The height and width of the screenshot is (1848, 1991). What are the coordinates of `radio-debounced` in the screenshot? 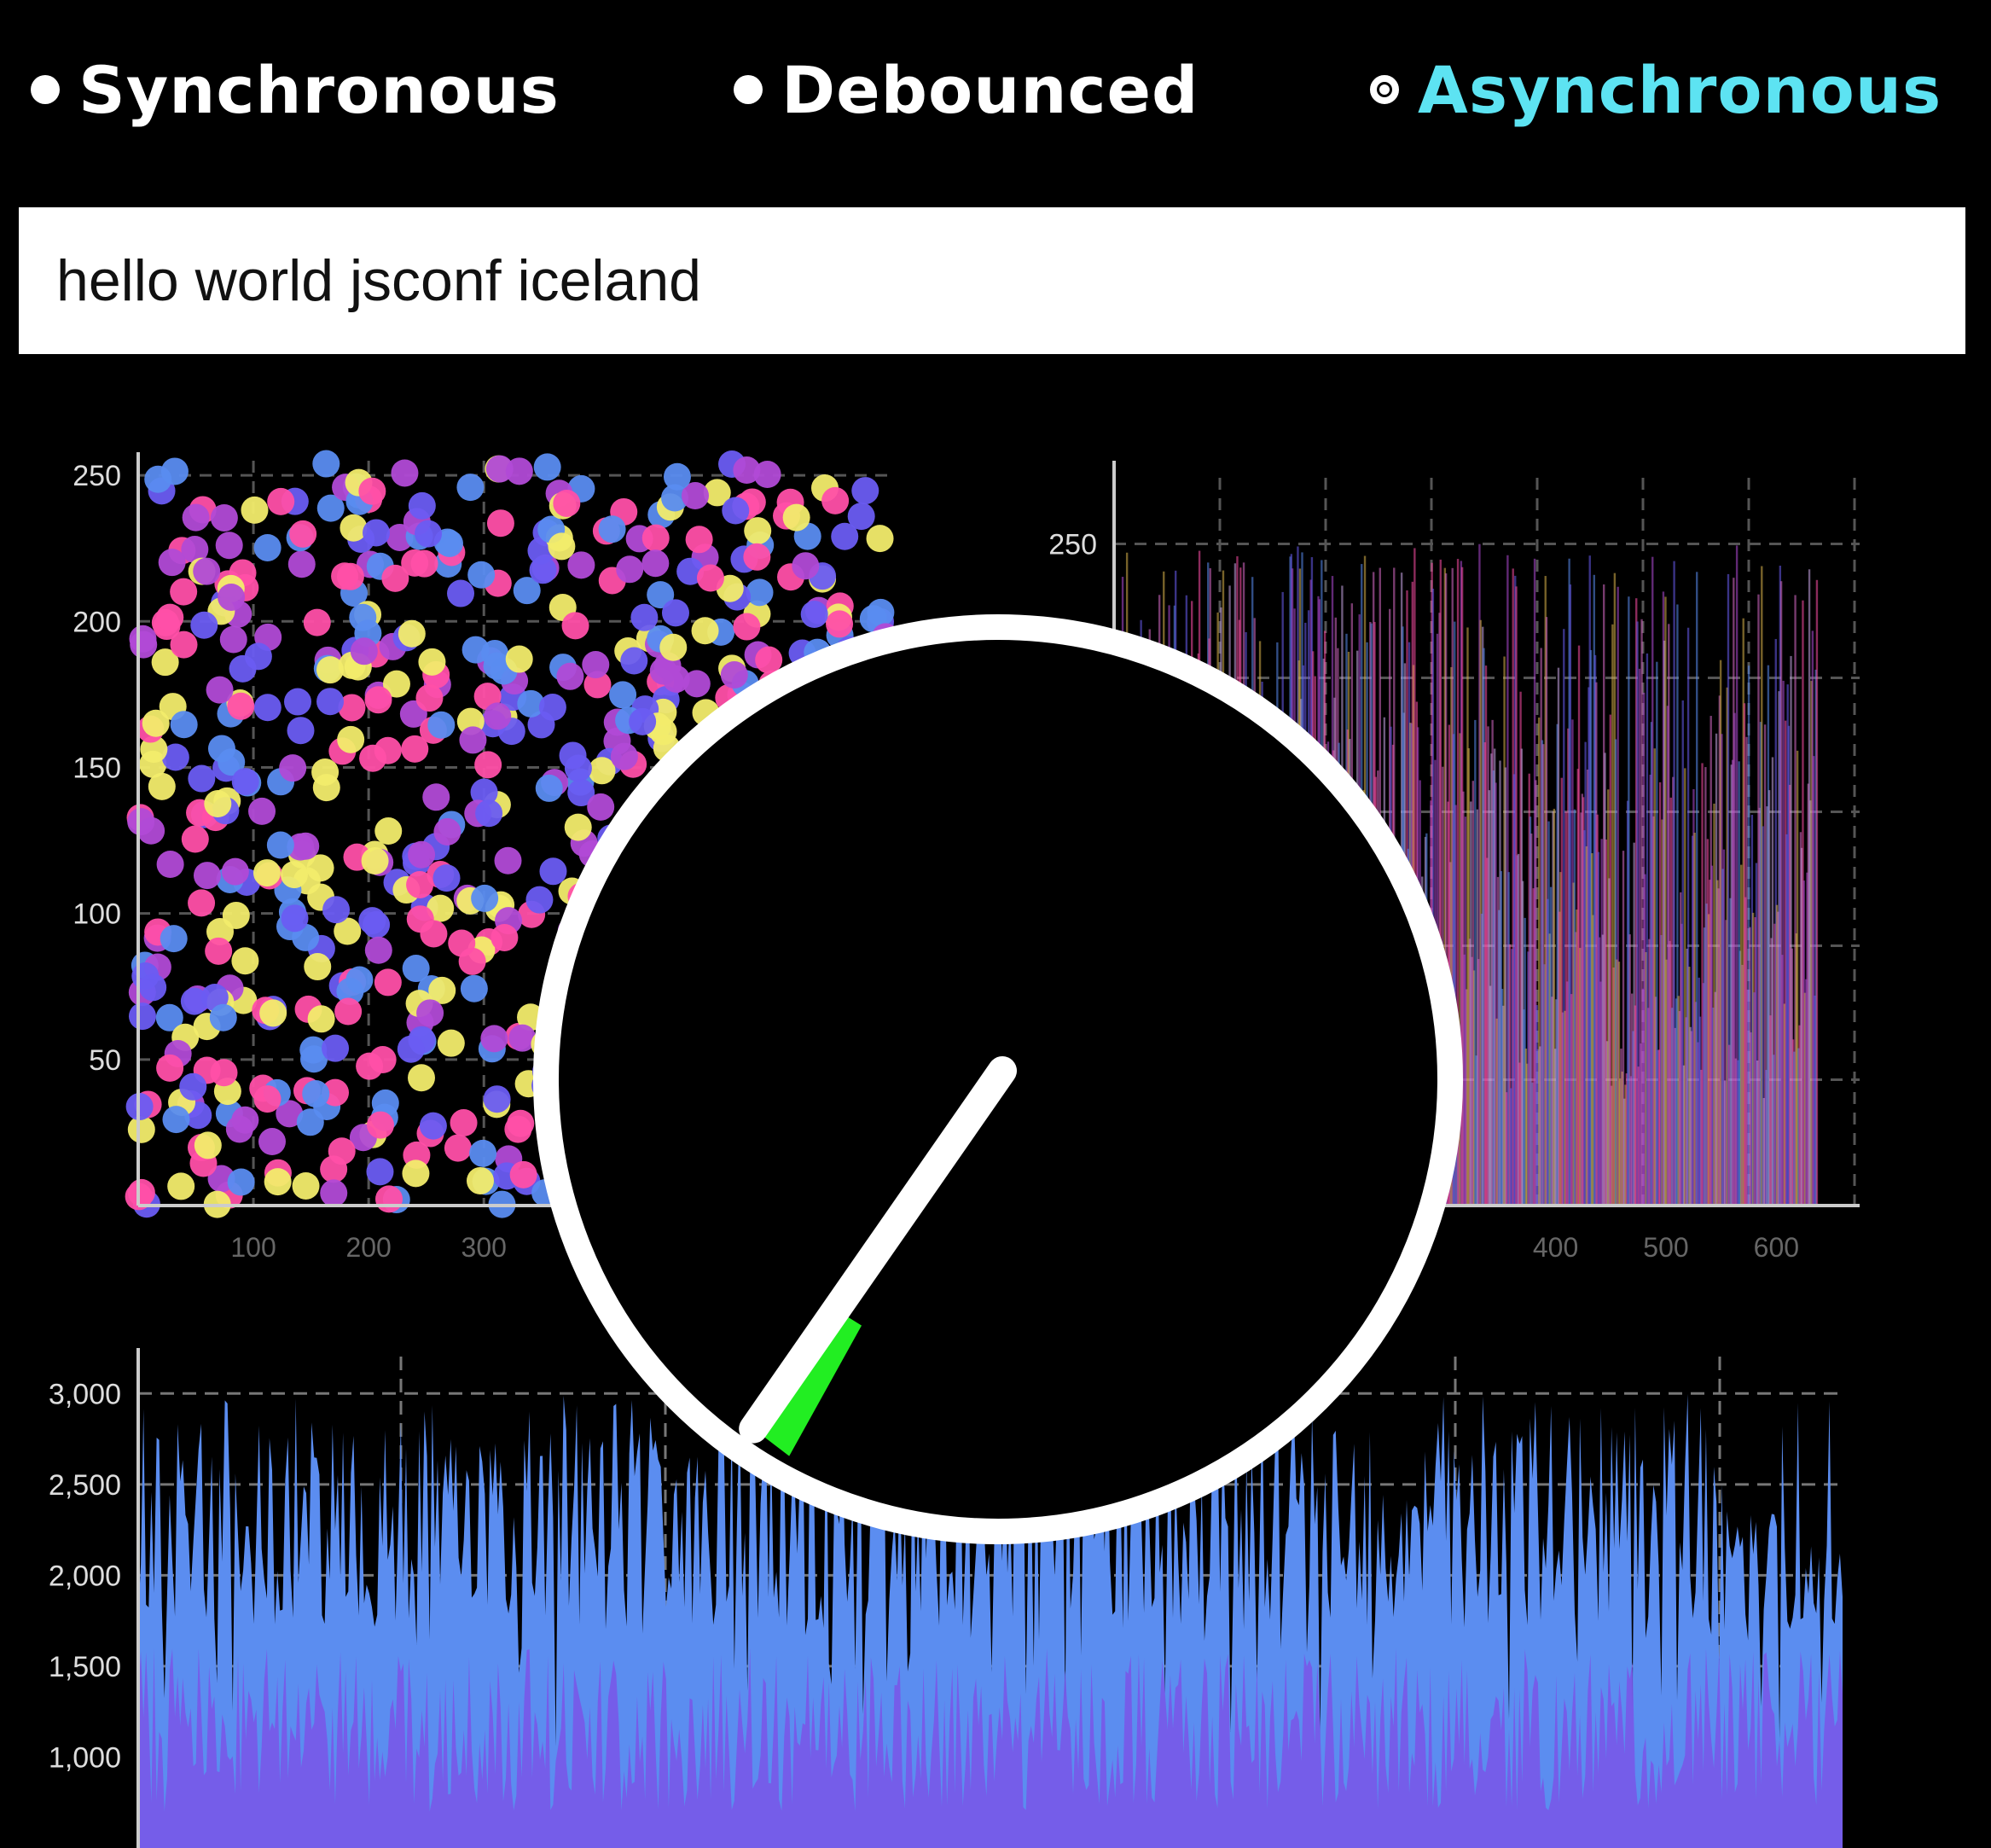 It's located at (748, 89).